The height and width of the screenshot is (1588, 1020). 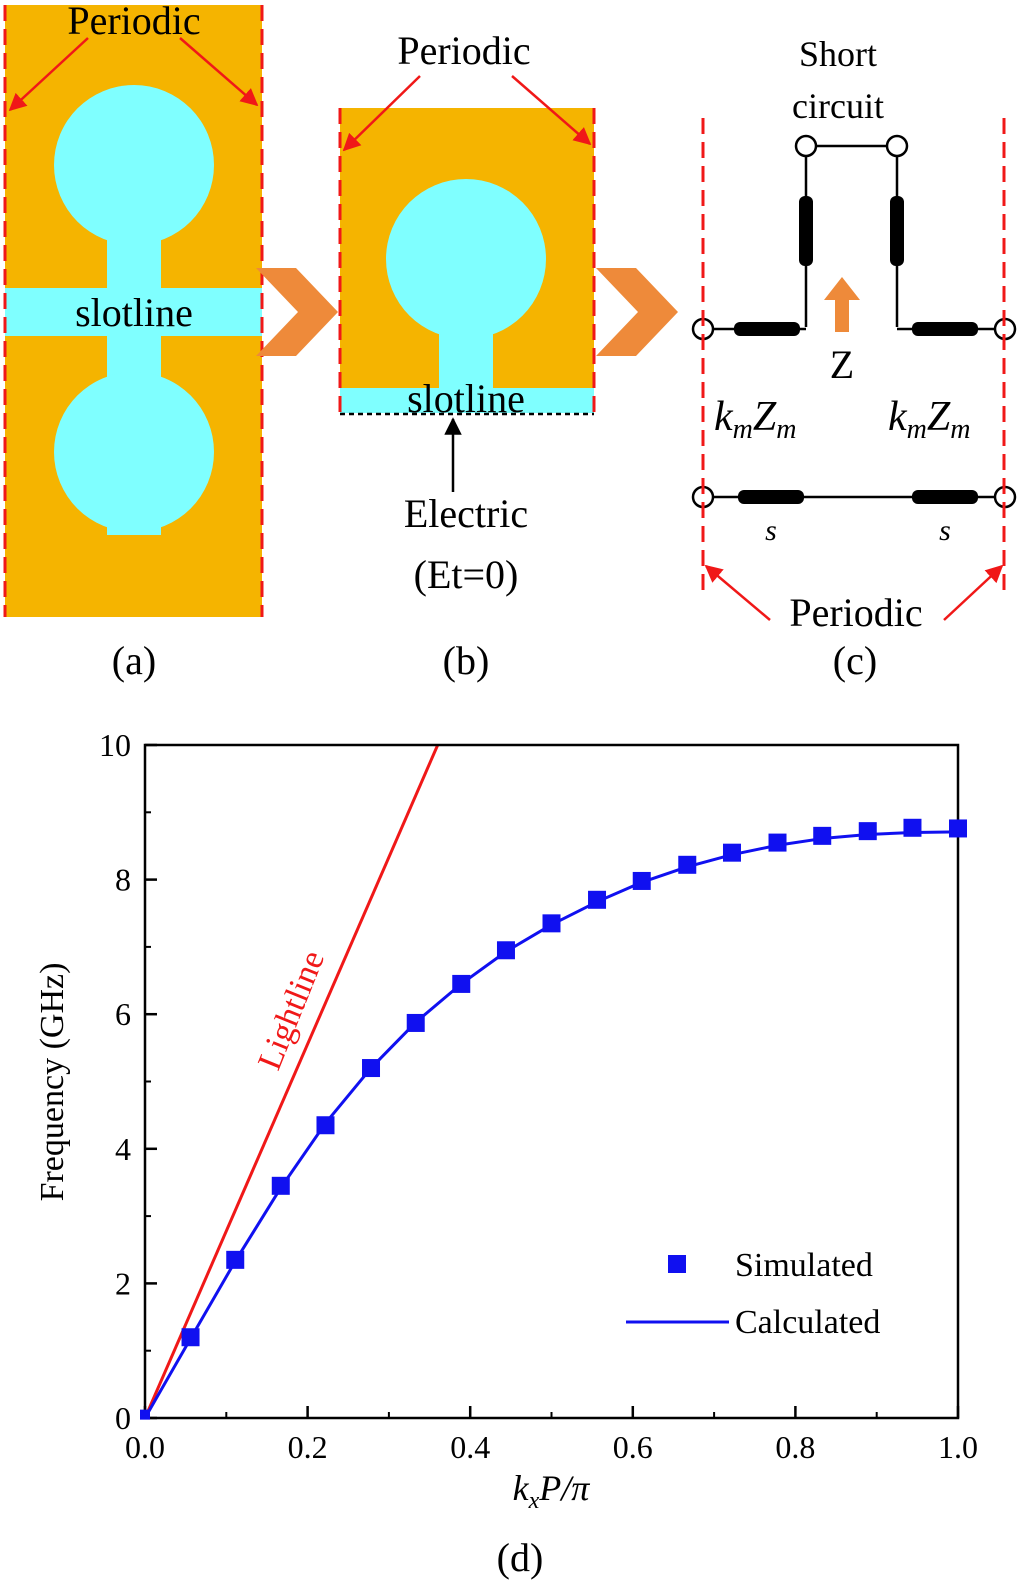 I want to click on periodic-label-a: Periodic, so click(x=133, y=21).